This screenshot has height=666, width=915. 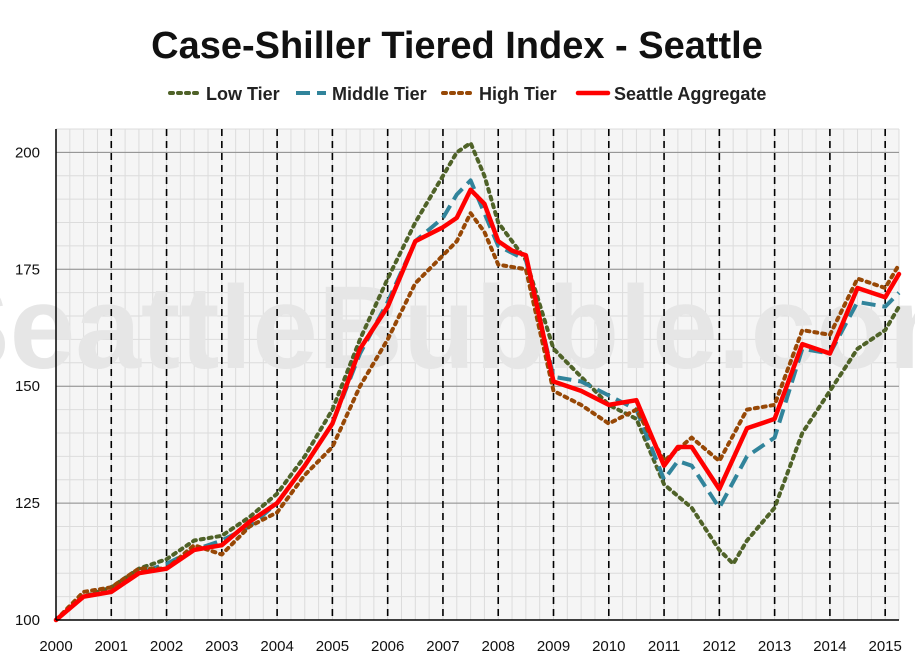 I want to click on legend-label-middle-tier: Middle Tier, so click(x=379, y=94).